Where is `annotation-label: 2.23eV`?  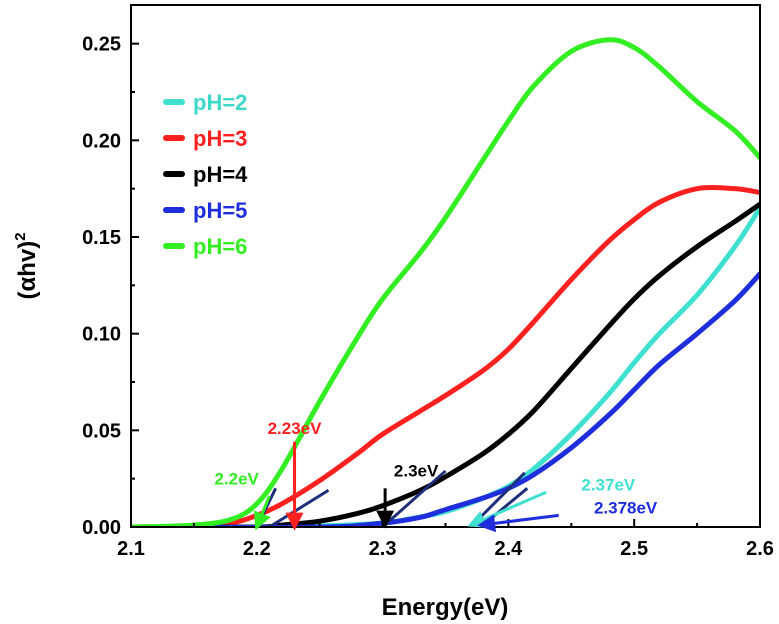
annotation-label: 2.23eV is located at coordinates (295, 428).